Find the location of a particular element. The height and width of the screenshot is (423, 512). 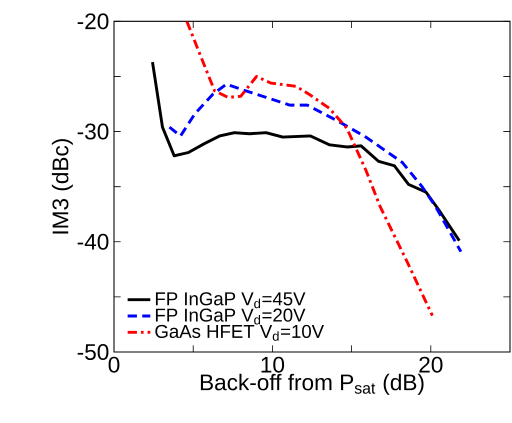

legend-label: FP InGaP V$_{d}$=45V is located at coordinates (231, 300).